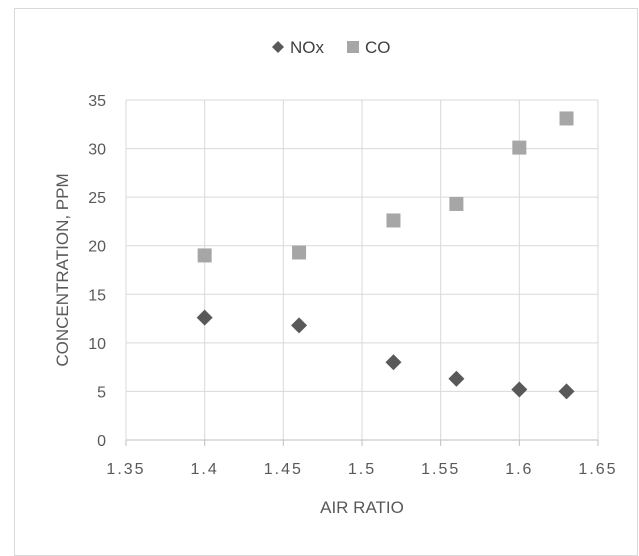  Describe the element at coordinates (97, 198) in the screenshot. I see `y-tick-label: 25` at that location.